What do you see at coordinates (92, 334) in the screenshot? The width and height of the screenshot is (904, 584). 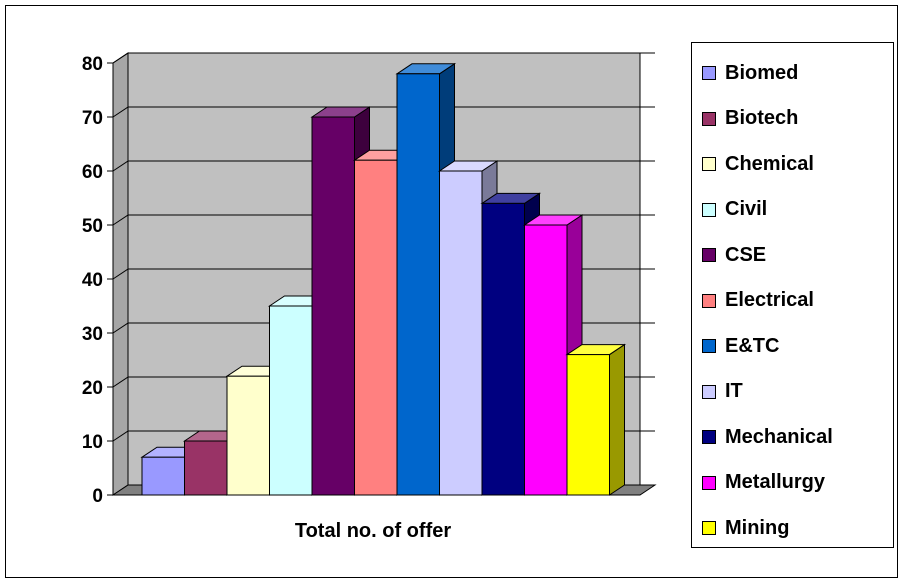 I see `y-tick-label: 30` at bounding box center [92, 334].